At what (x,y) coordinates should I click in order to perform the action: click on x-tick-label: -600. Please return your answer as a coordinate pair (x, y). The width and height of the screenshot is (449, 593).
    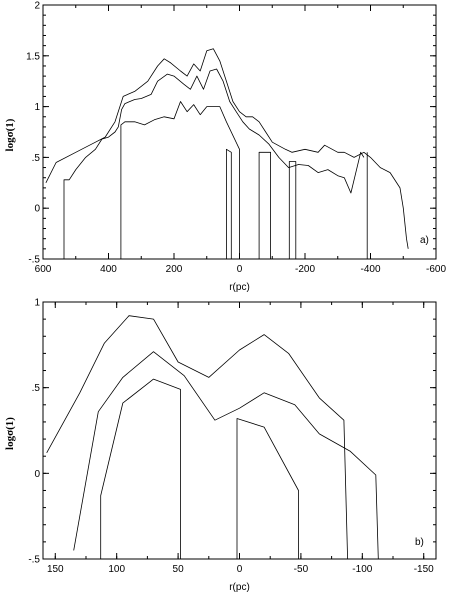
    Looking at the image, I should click on (436, 269).